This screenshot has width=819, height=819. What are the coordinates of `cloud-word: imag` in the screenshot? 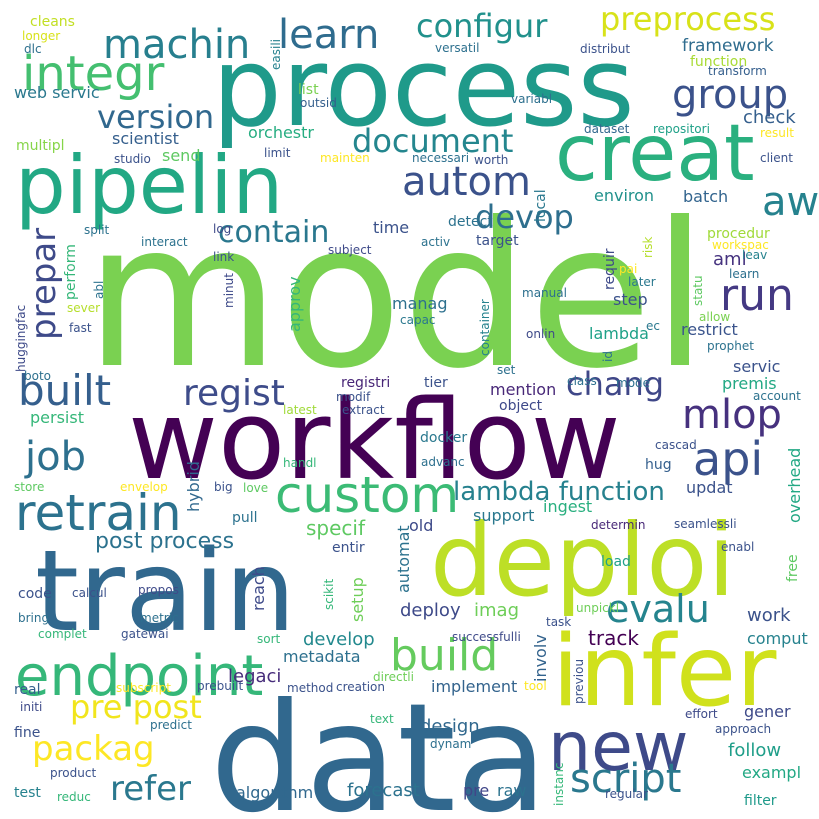 It's located at (496, 610).